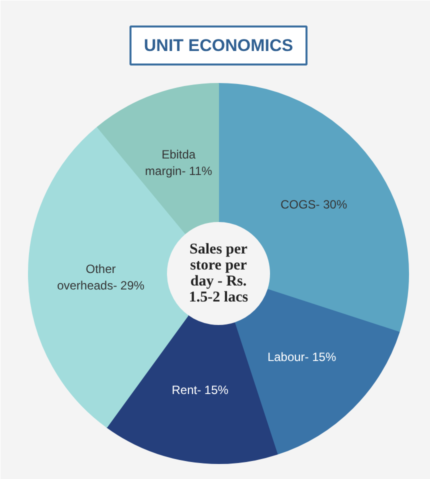  I want to click on slice-label: Ebitda margin- 11%, so click(178, 162).